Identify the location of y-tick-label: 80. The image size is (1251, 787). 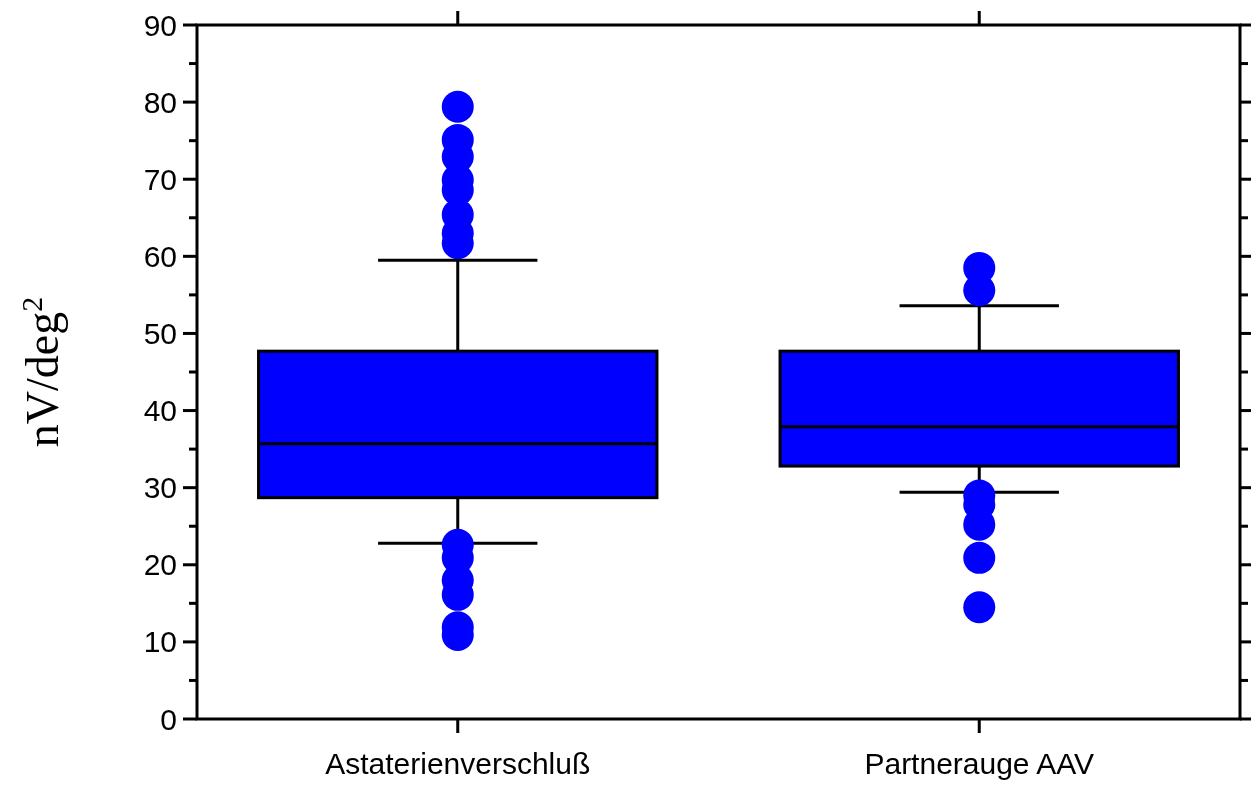
(160, 102).